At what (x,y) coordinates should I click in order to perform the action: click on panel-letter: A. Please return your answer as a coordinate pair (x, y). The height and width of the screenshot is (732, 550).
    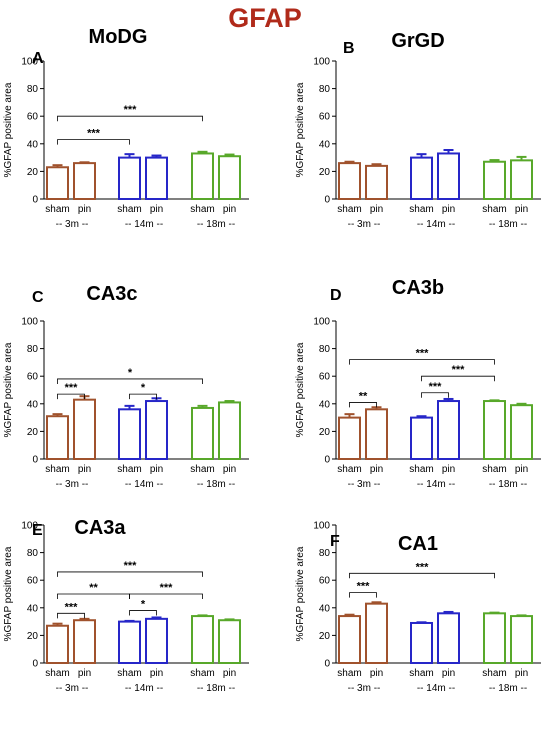
    Looking at the image, I should click on (38, 58).